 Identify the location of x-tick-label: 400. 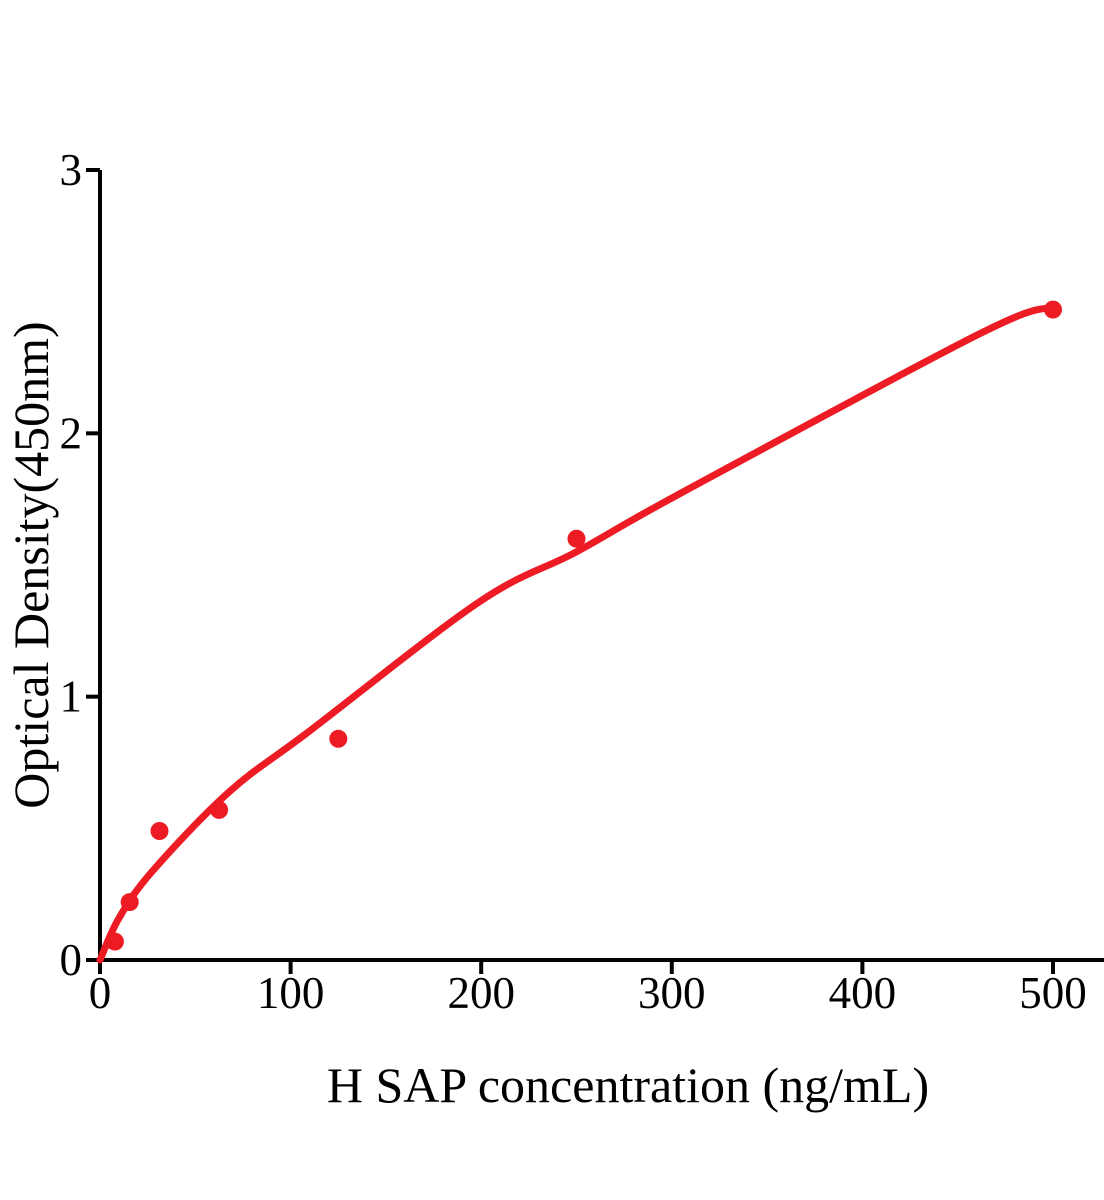
(863, 993).